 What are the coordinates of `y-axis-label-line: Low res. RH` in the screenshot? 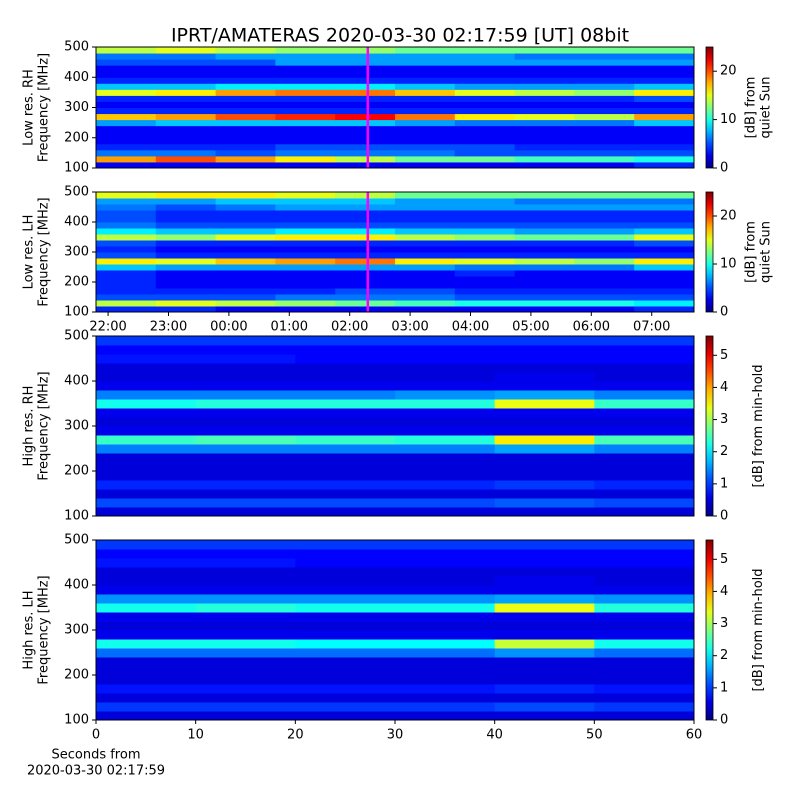 It's located at (28, 107).